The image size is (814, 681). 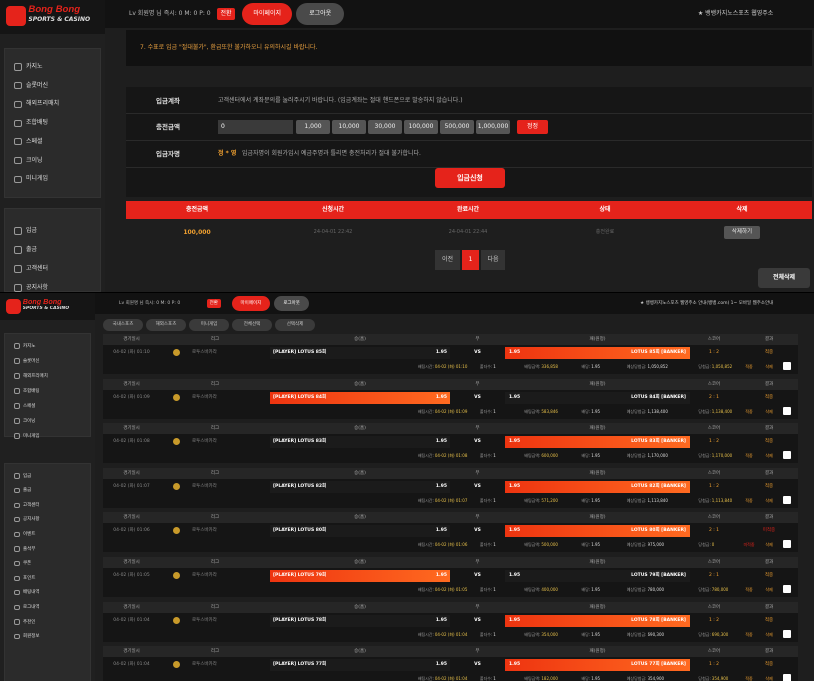 I want to click on delete-button: 삭제하기, so click(x=742, y=232).